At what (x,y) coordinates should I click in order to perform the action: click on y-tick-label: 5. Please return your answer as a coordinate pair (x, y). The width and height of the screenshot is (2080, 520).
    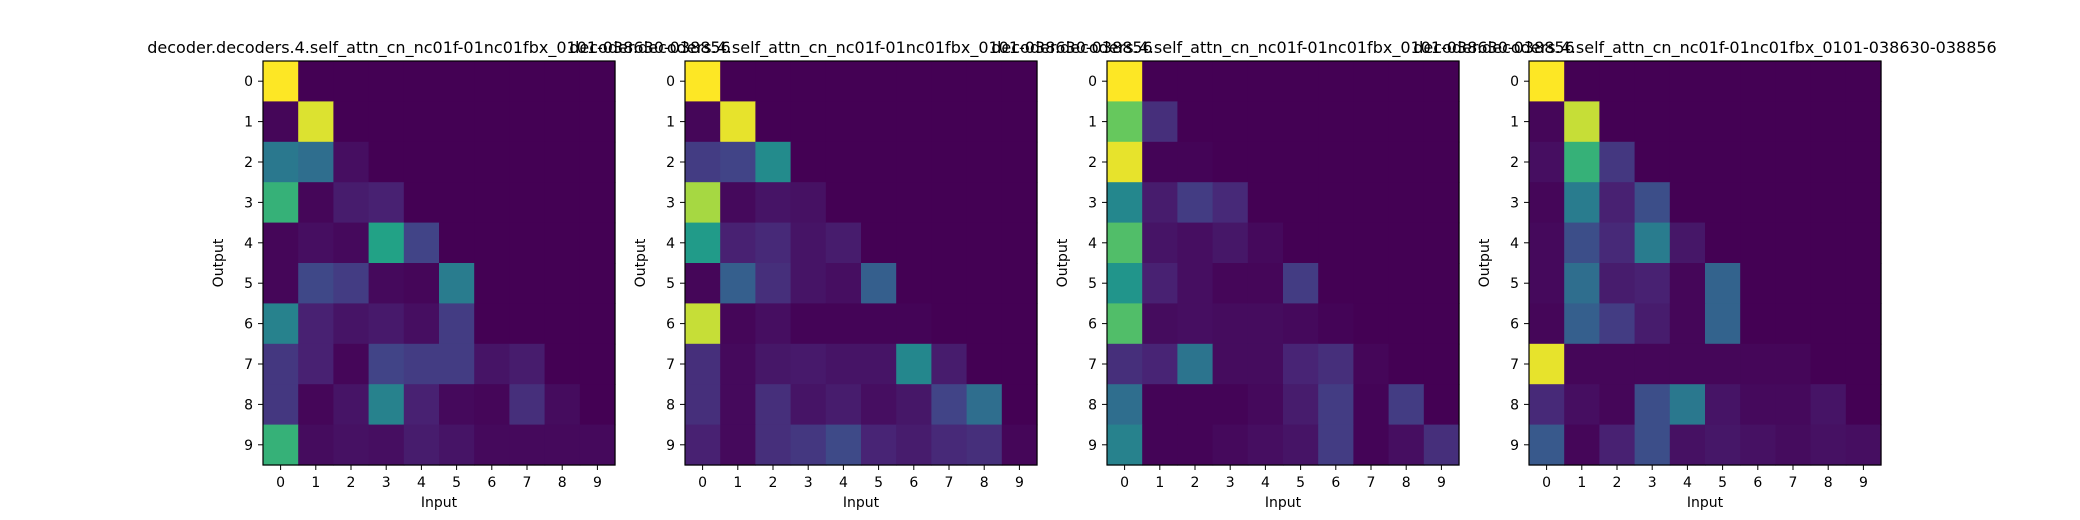
    Looking at the image, I should click on (248, 284).